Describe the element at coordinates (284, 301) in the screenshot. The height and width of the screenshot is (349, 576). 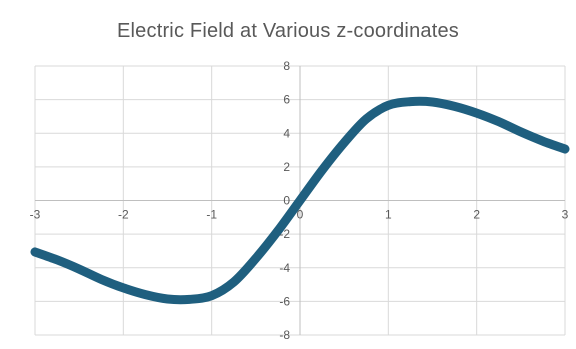
I see `y-tick-label: -6` at that location.